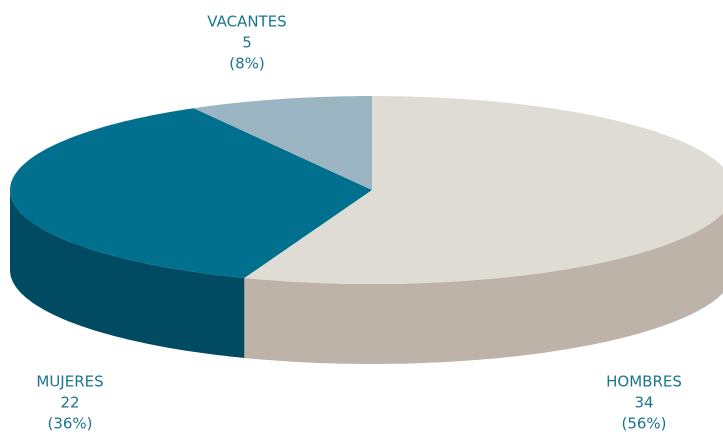  I want to click on pie-slice, so click(282, 143).